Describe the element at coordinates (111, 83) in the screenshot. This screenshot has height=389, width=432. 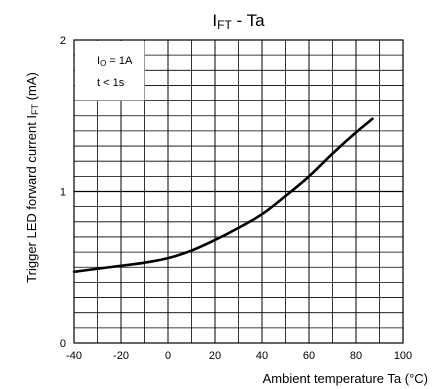
I see `condition-time: t < 1s` at that location.